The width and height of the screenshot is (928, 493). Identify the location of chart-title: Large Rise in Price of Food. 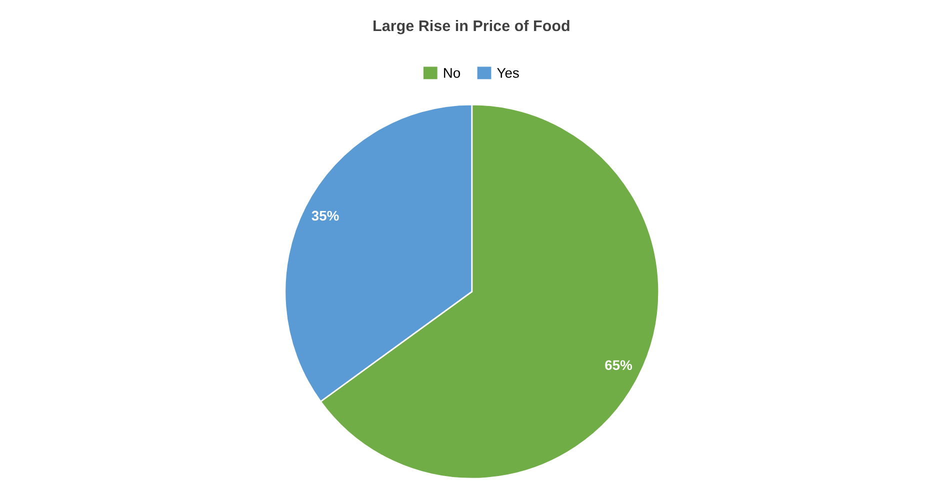
(472, 27).